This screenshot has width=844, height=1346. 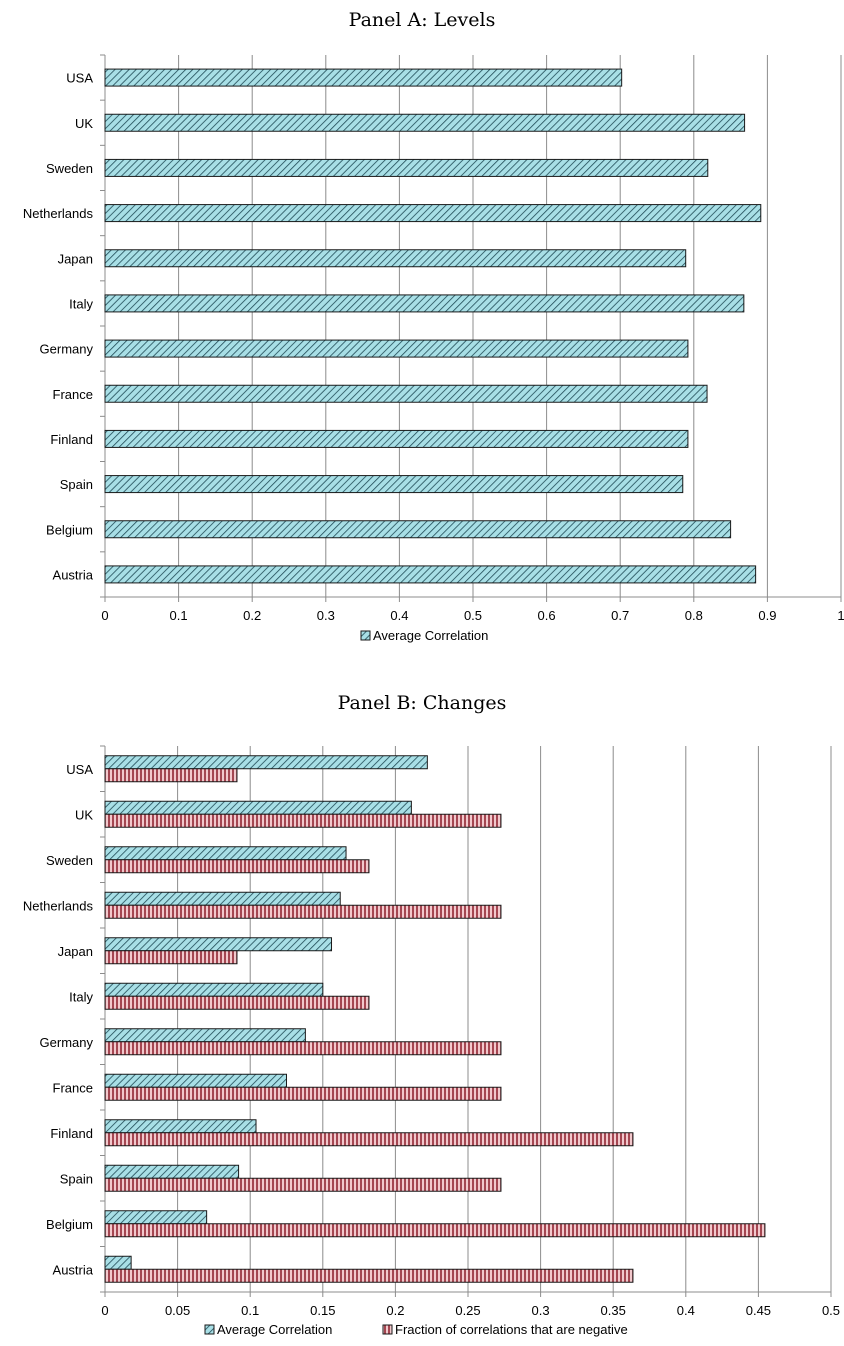 What do you see at coordinates (303, 1184) in the screenshot?
I see `bar-fraction-of-correlations-that-are-negative-spain` at bounding box center [303, 1184].